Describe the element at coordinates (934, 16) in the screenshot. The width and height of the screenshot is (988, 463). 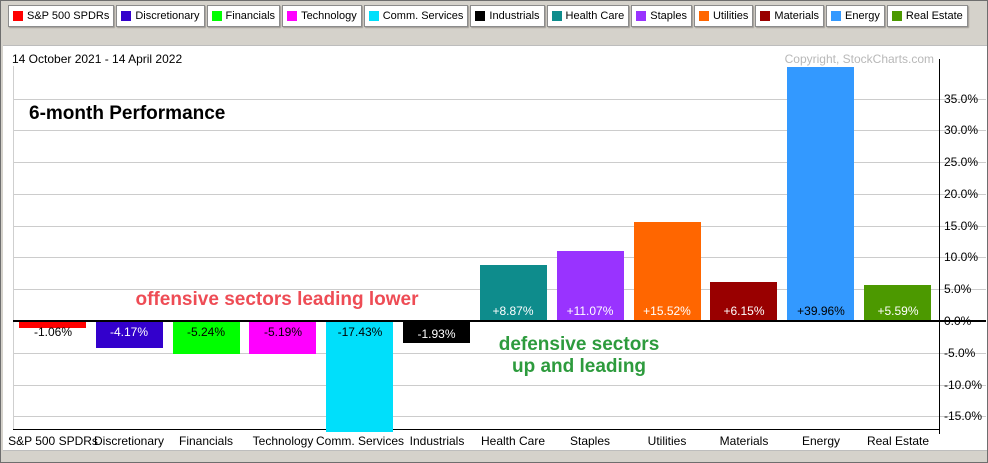
I see `legend-item-label: Real Estate` at that location.